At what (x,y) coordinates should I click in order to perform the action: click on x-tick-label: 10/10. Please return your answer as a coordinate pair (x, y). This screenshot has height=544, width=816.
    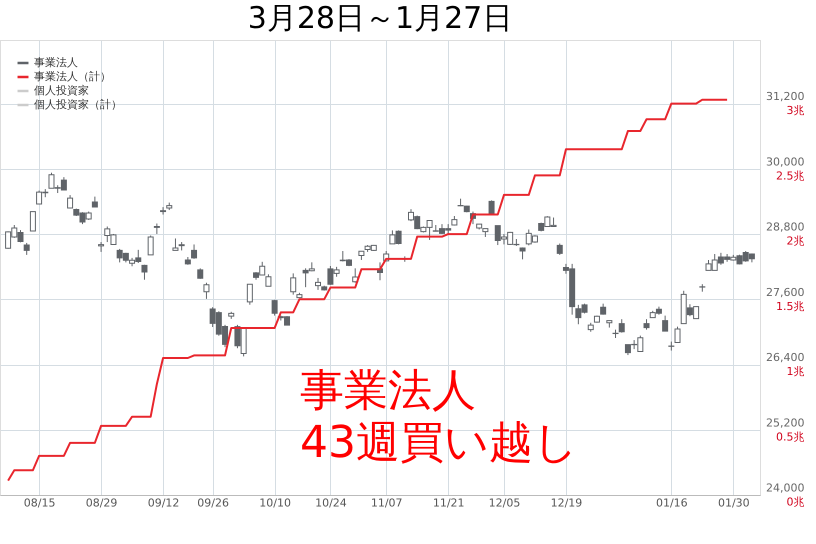
    Looking at the image, I should click on (275, 503).